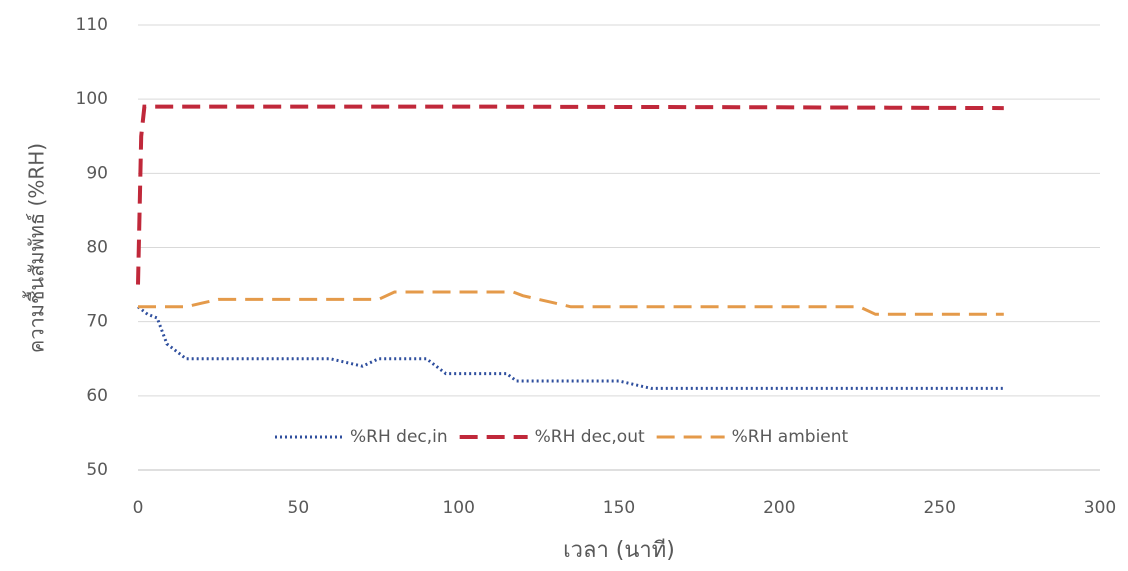 The height and width of the screenshot is (571, 1128). I want to click on y-tick-label: 80, so click(97, 248).